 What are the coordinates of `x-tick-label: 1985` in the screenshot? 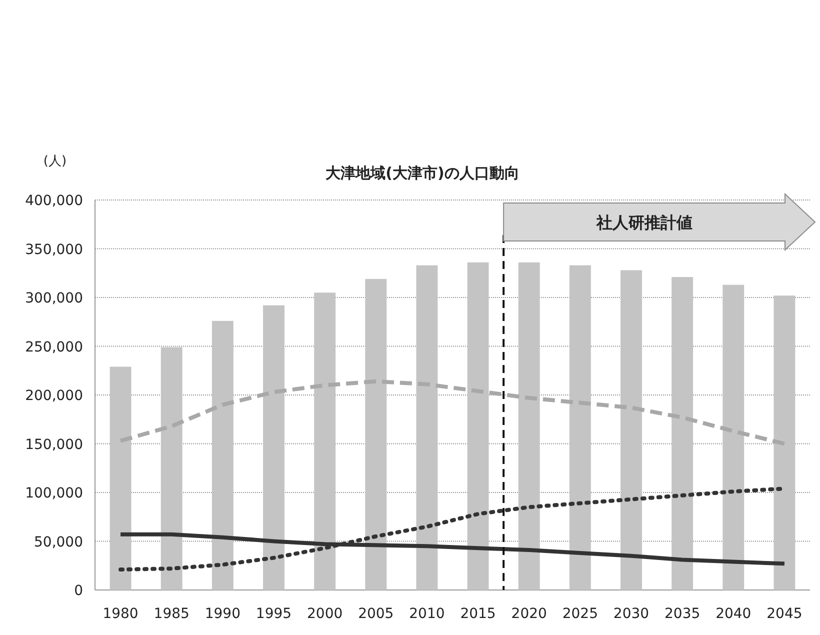 It's located at (172, 614).